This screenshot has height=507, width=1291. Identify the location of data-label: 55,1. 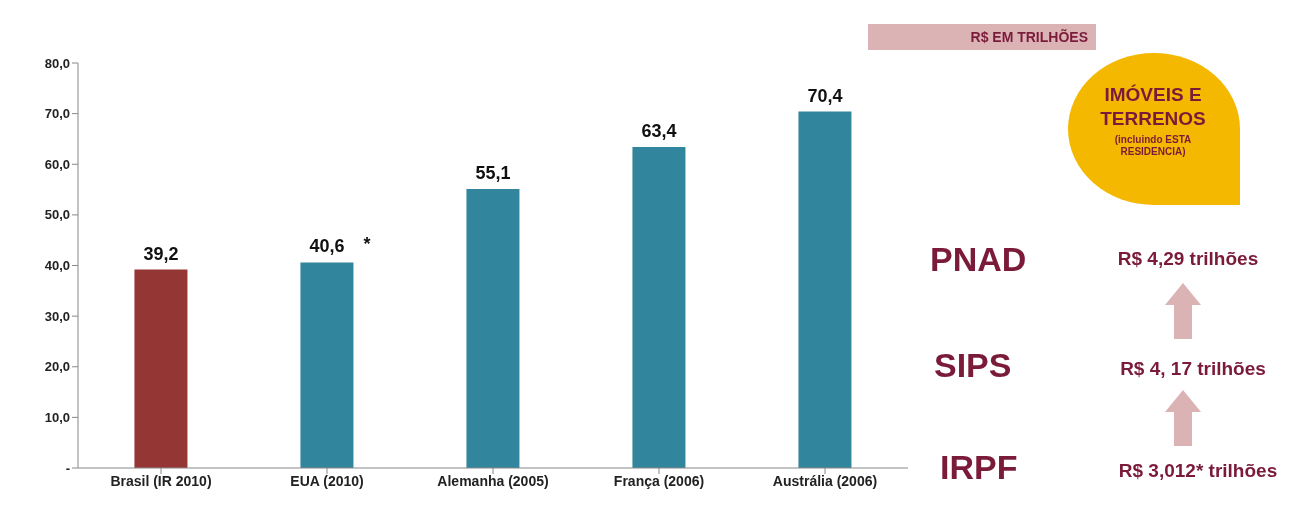
(493, 173).